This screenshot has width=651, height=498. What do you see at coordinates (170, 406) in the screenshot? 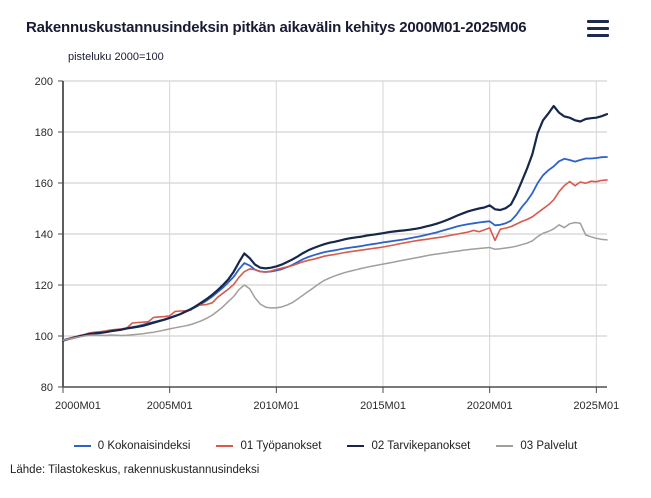
I see `svg-text: 2005M01` at bounding box center [170, 406].